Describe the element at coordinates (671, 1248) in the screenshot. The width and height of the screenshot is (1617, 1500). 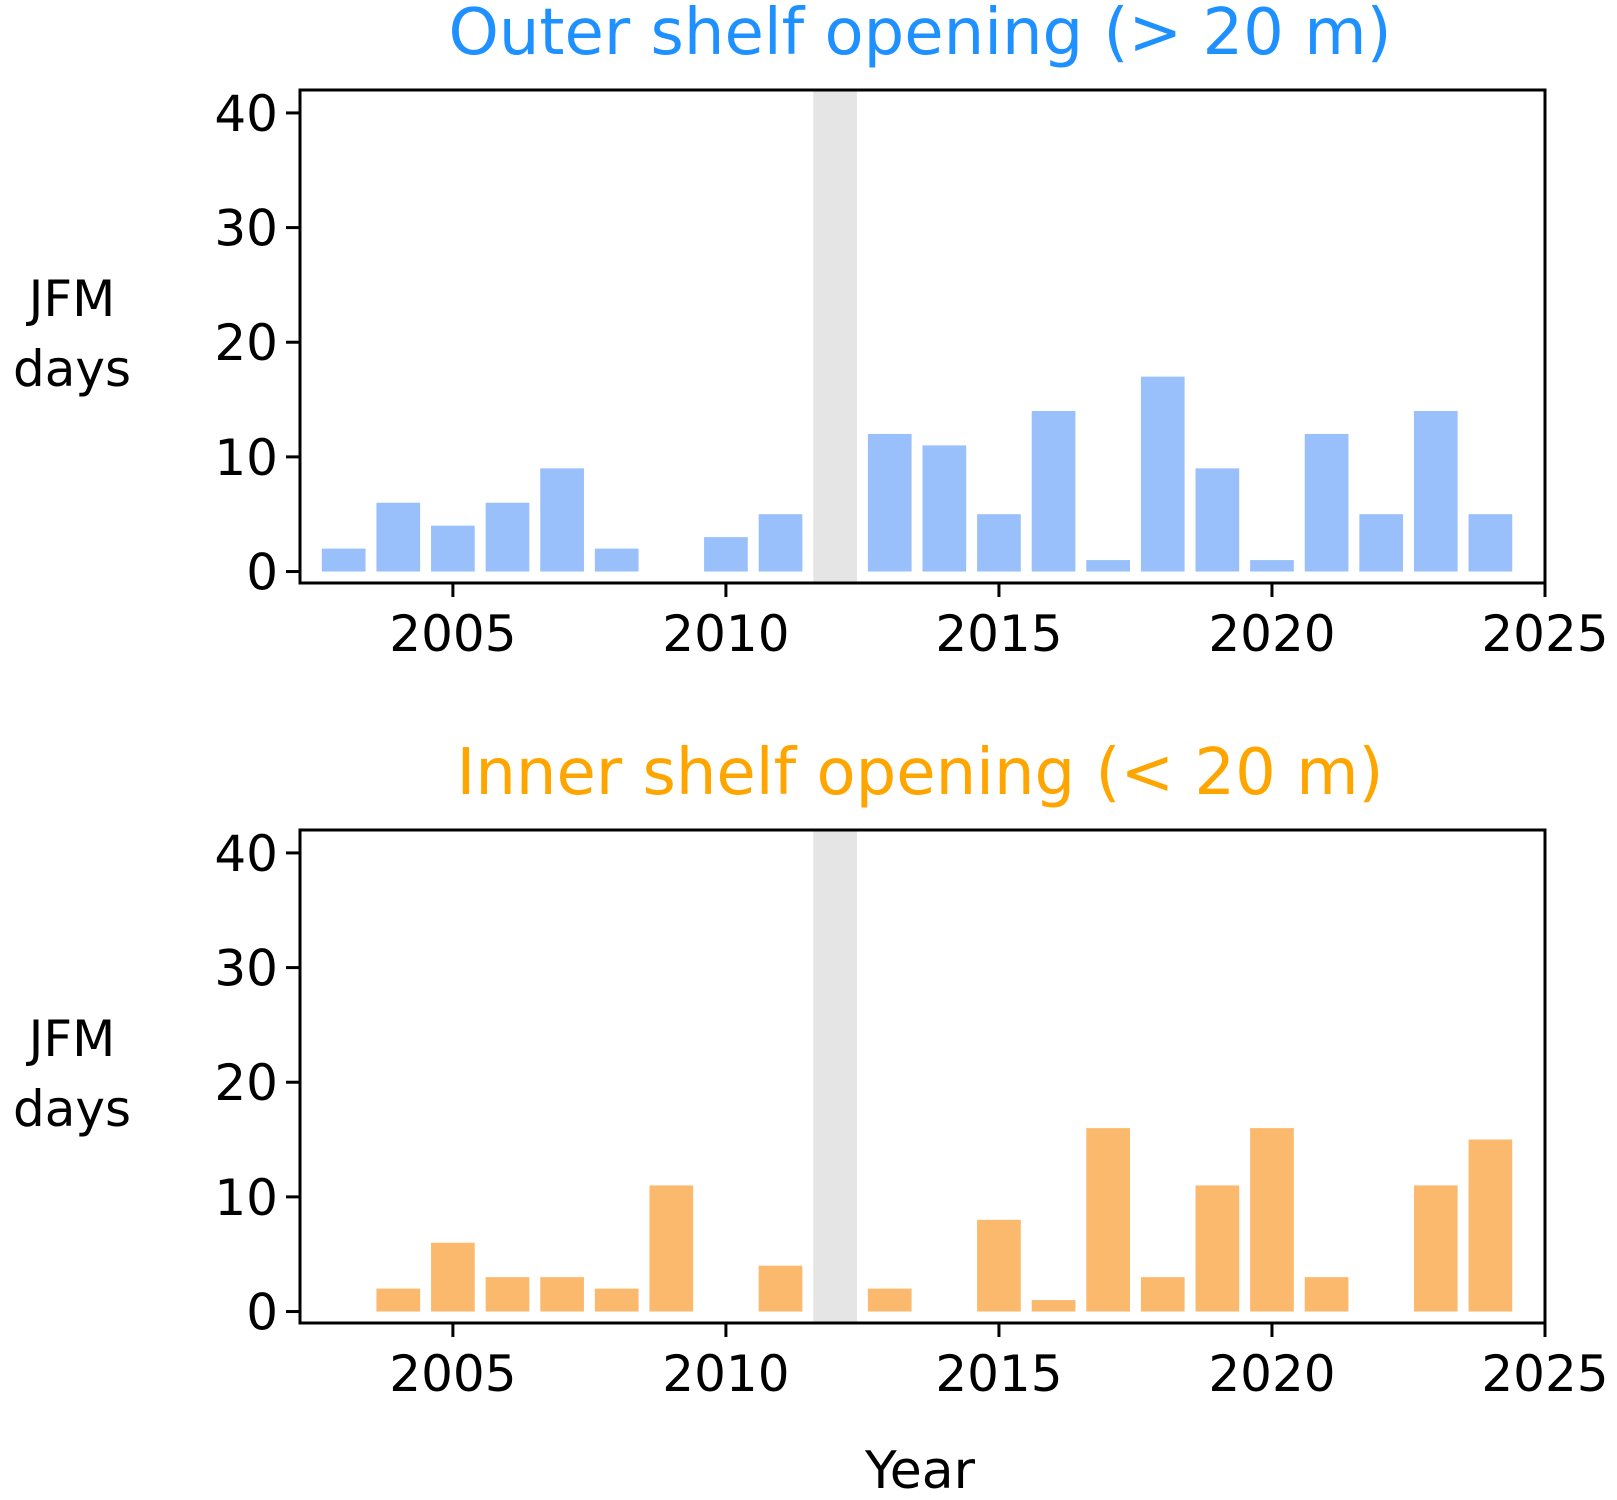
I see `bar-2009` at that location.